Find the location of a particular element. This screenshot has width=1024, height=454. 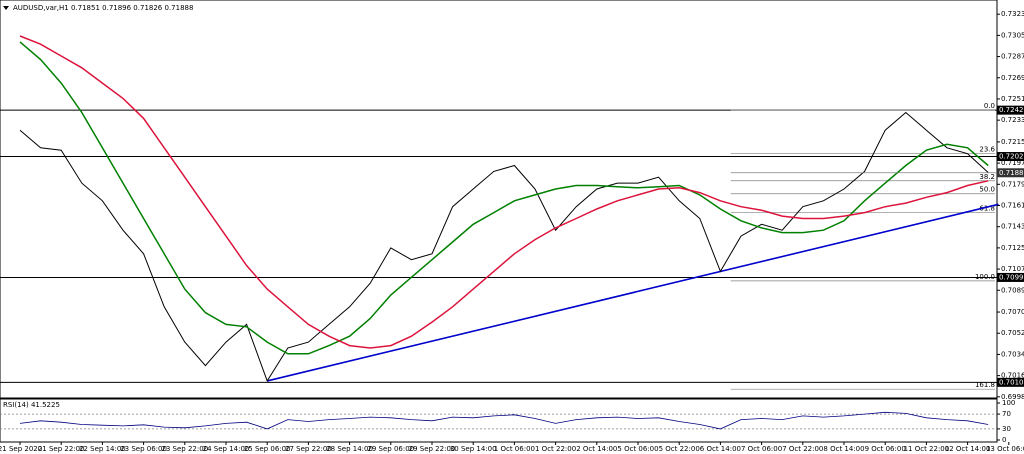

rsi-tick-label: 70 is located at coordinates (1006, 414).